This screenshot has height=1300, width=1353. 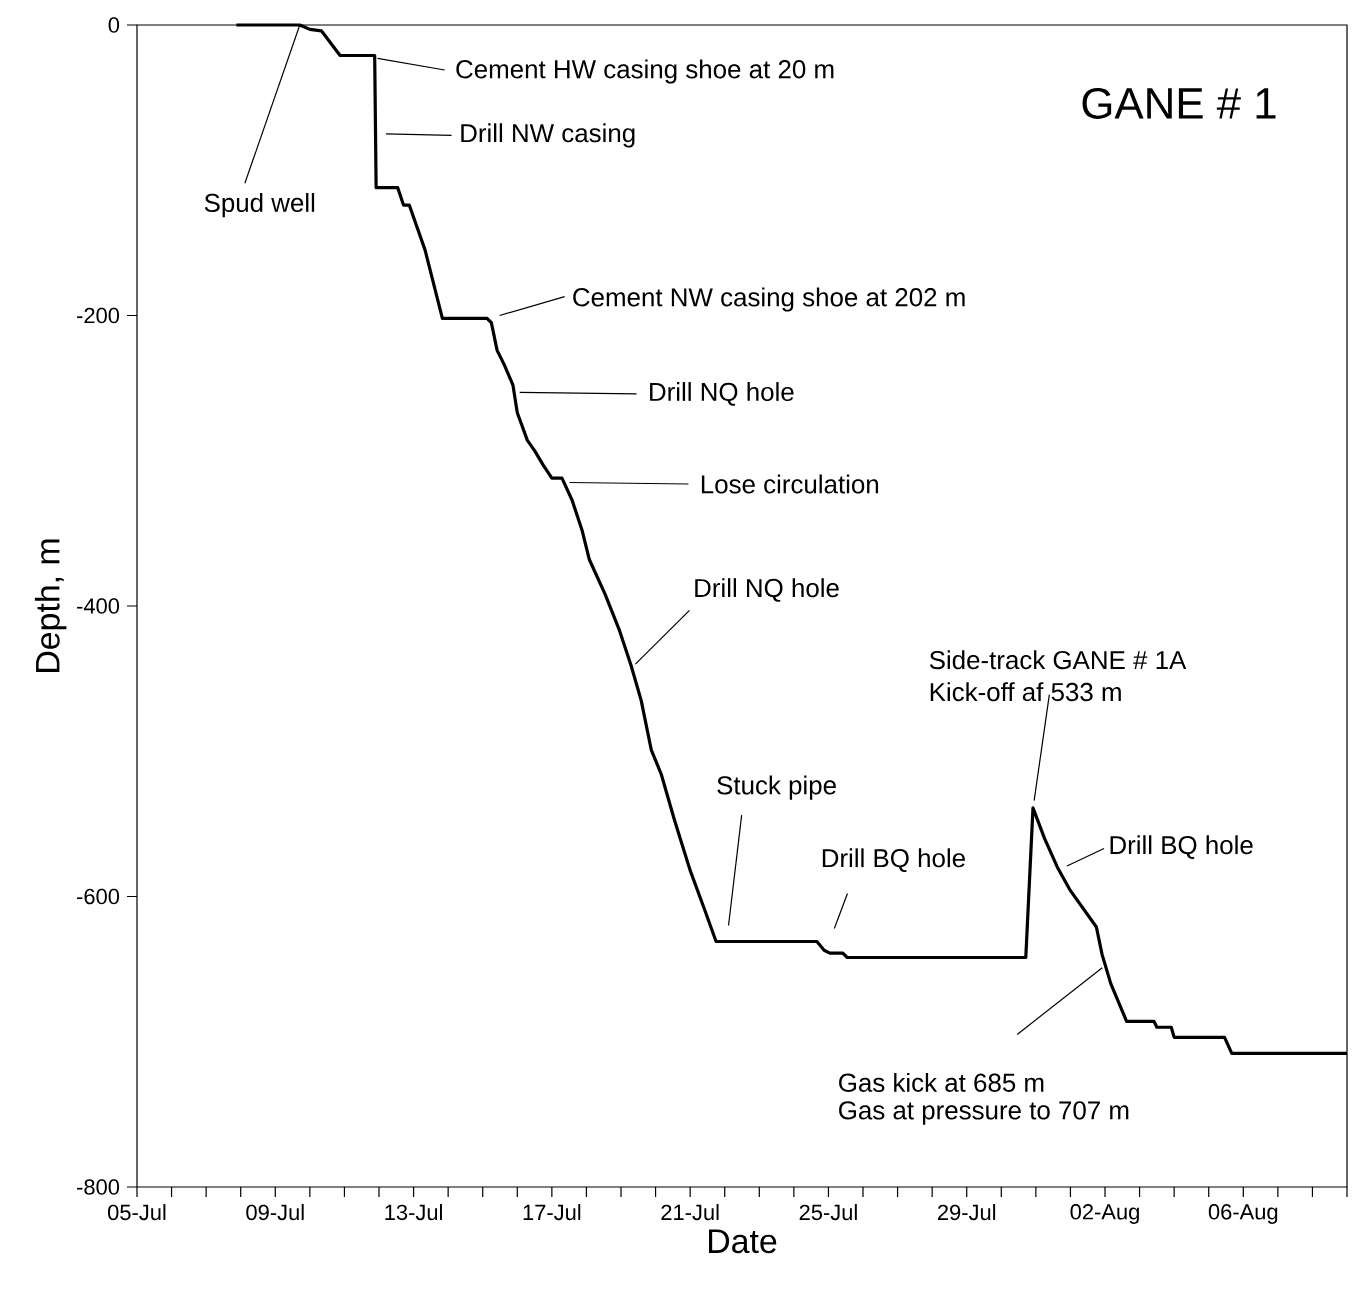 I want to click on annotation: Gas at pressure to 707 m, so click(x=984, y=1113).